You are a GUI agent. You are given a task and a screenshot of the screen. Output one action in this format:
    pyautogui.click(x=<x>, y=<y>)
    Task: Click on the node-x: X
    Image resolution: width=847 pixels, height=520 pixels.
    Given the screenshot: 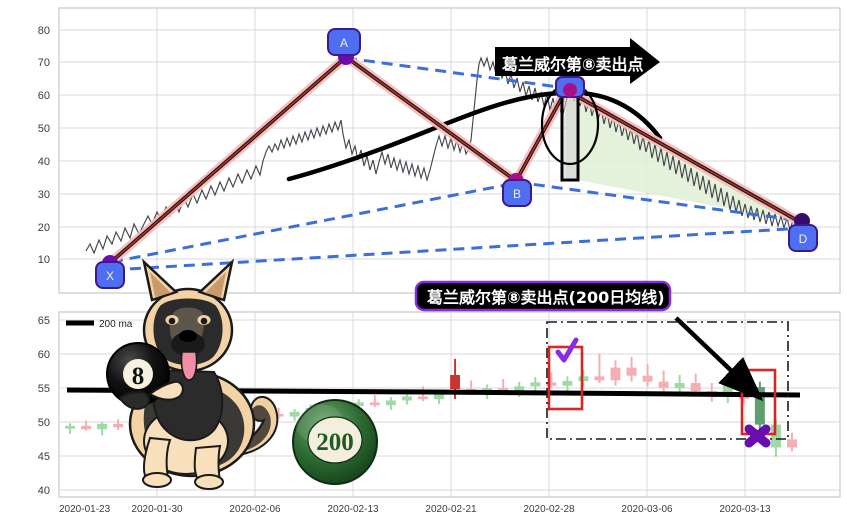 What is the action you would take?
    pyautogui.click(x=110, y=272)
    